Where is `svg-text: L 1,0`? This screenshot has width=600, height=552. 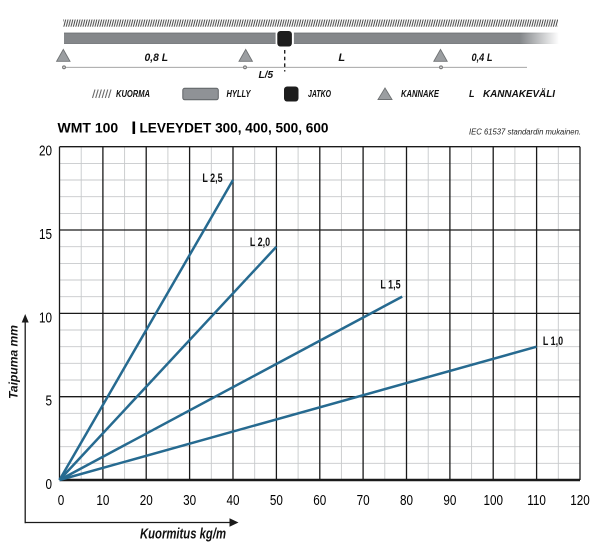 svg-text: L 1,0 is located at coordinates (553, 342).